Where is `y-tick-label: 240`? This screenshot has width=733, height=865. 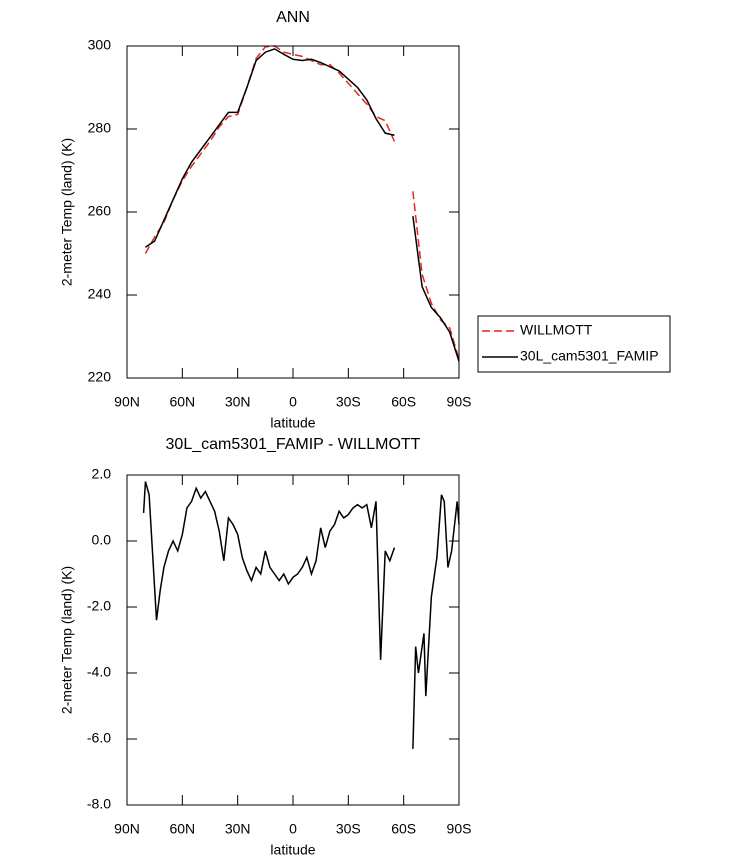 y-tick-label: 240 is located at coordinates (100, 294).